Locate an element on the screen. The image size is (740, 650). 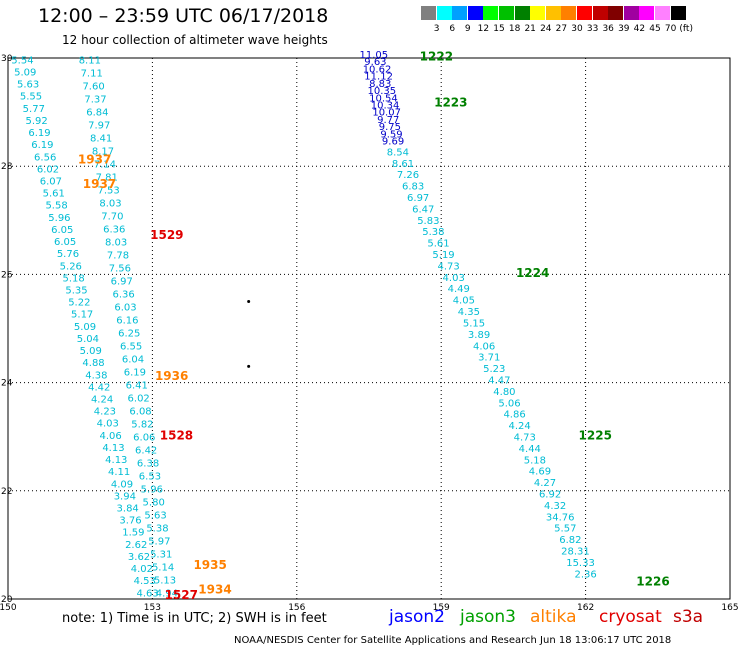
swh-value: 6.42 is located at coordinates (146, 450).